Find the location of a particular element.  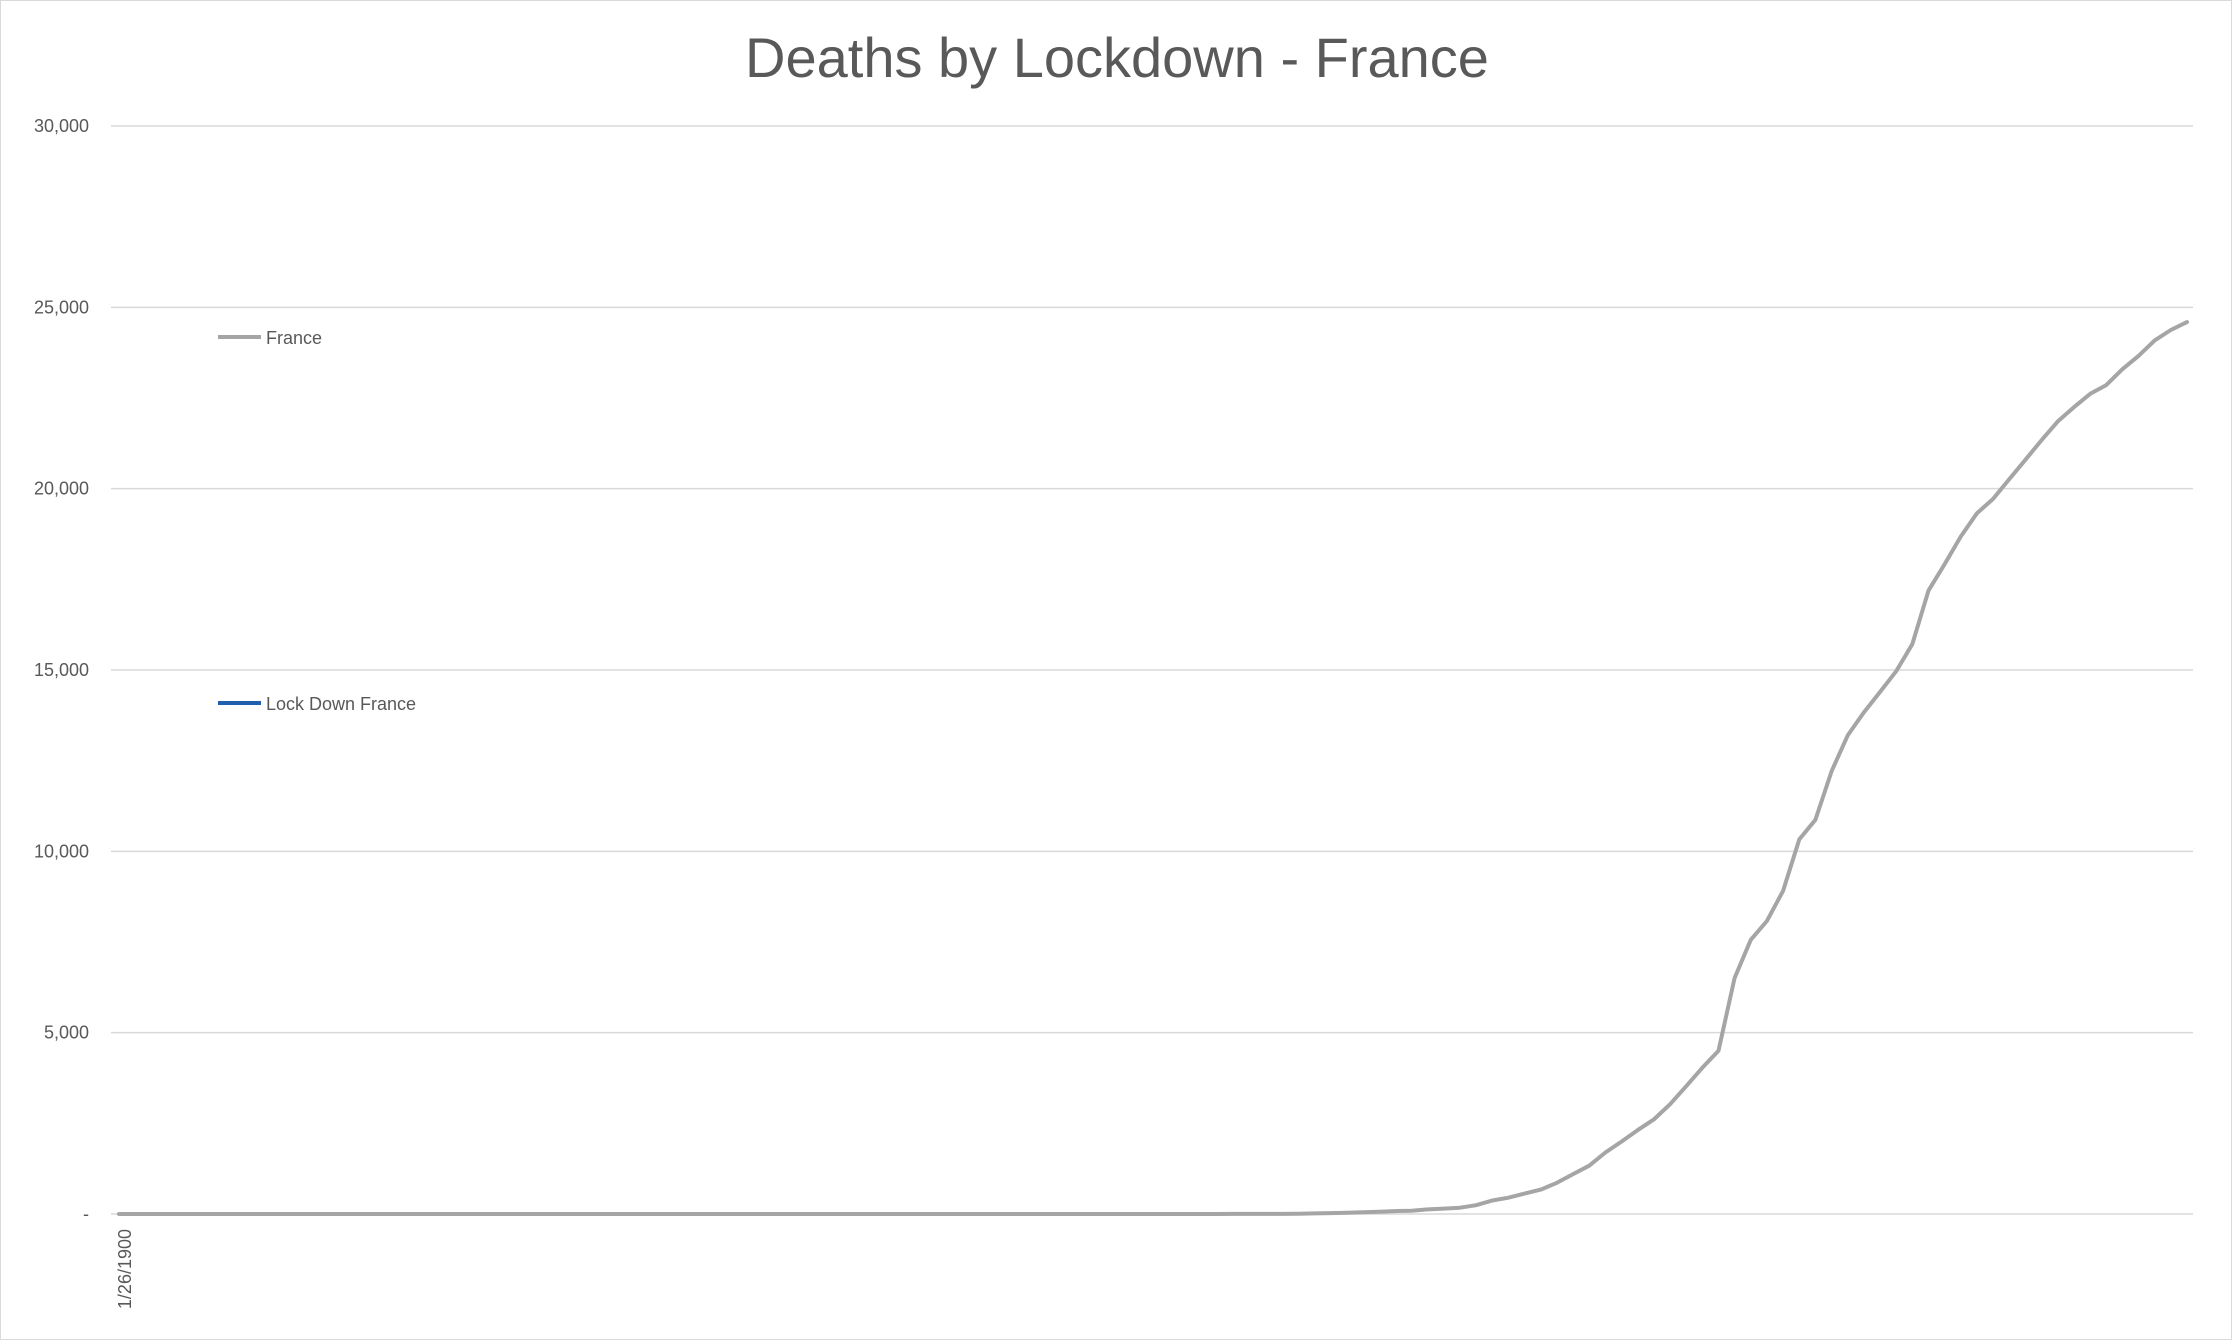

y-tick-label: - is located at coordinates (86, 1214).